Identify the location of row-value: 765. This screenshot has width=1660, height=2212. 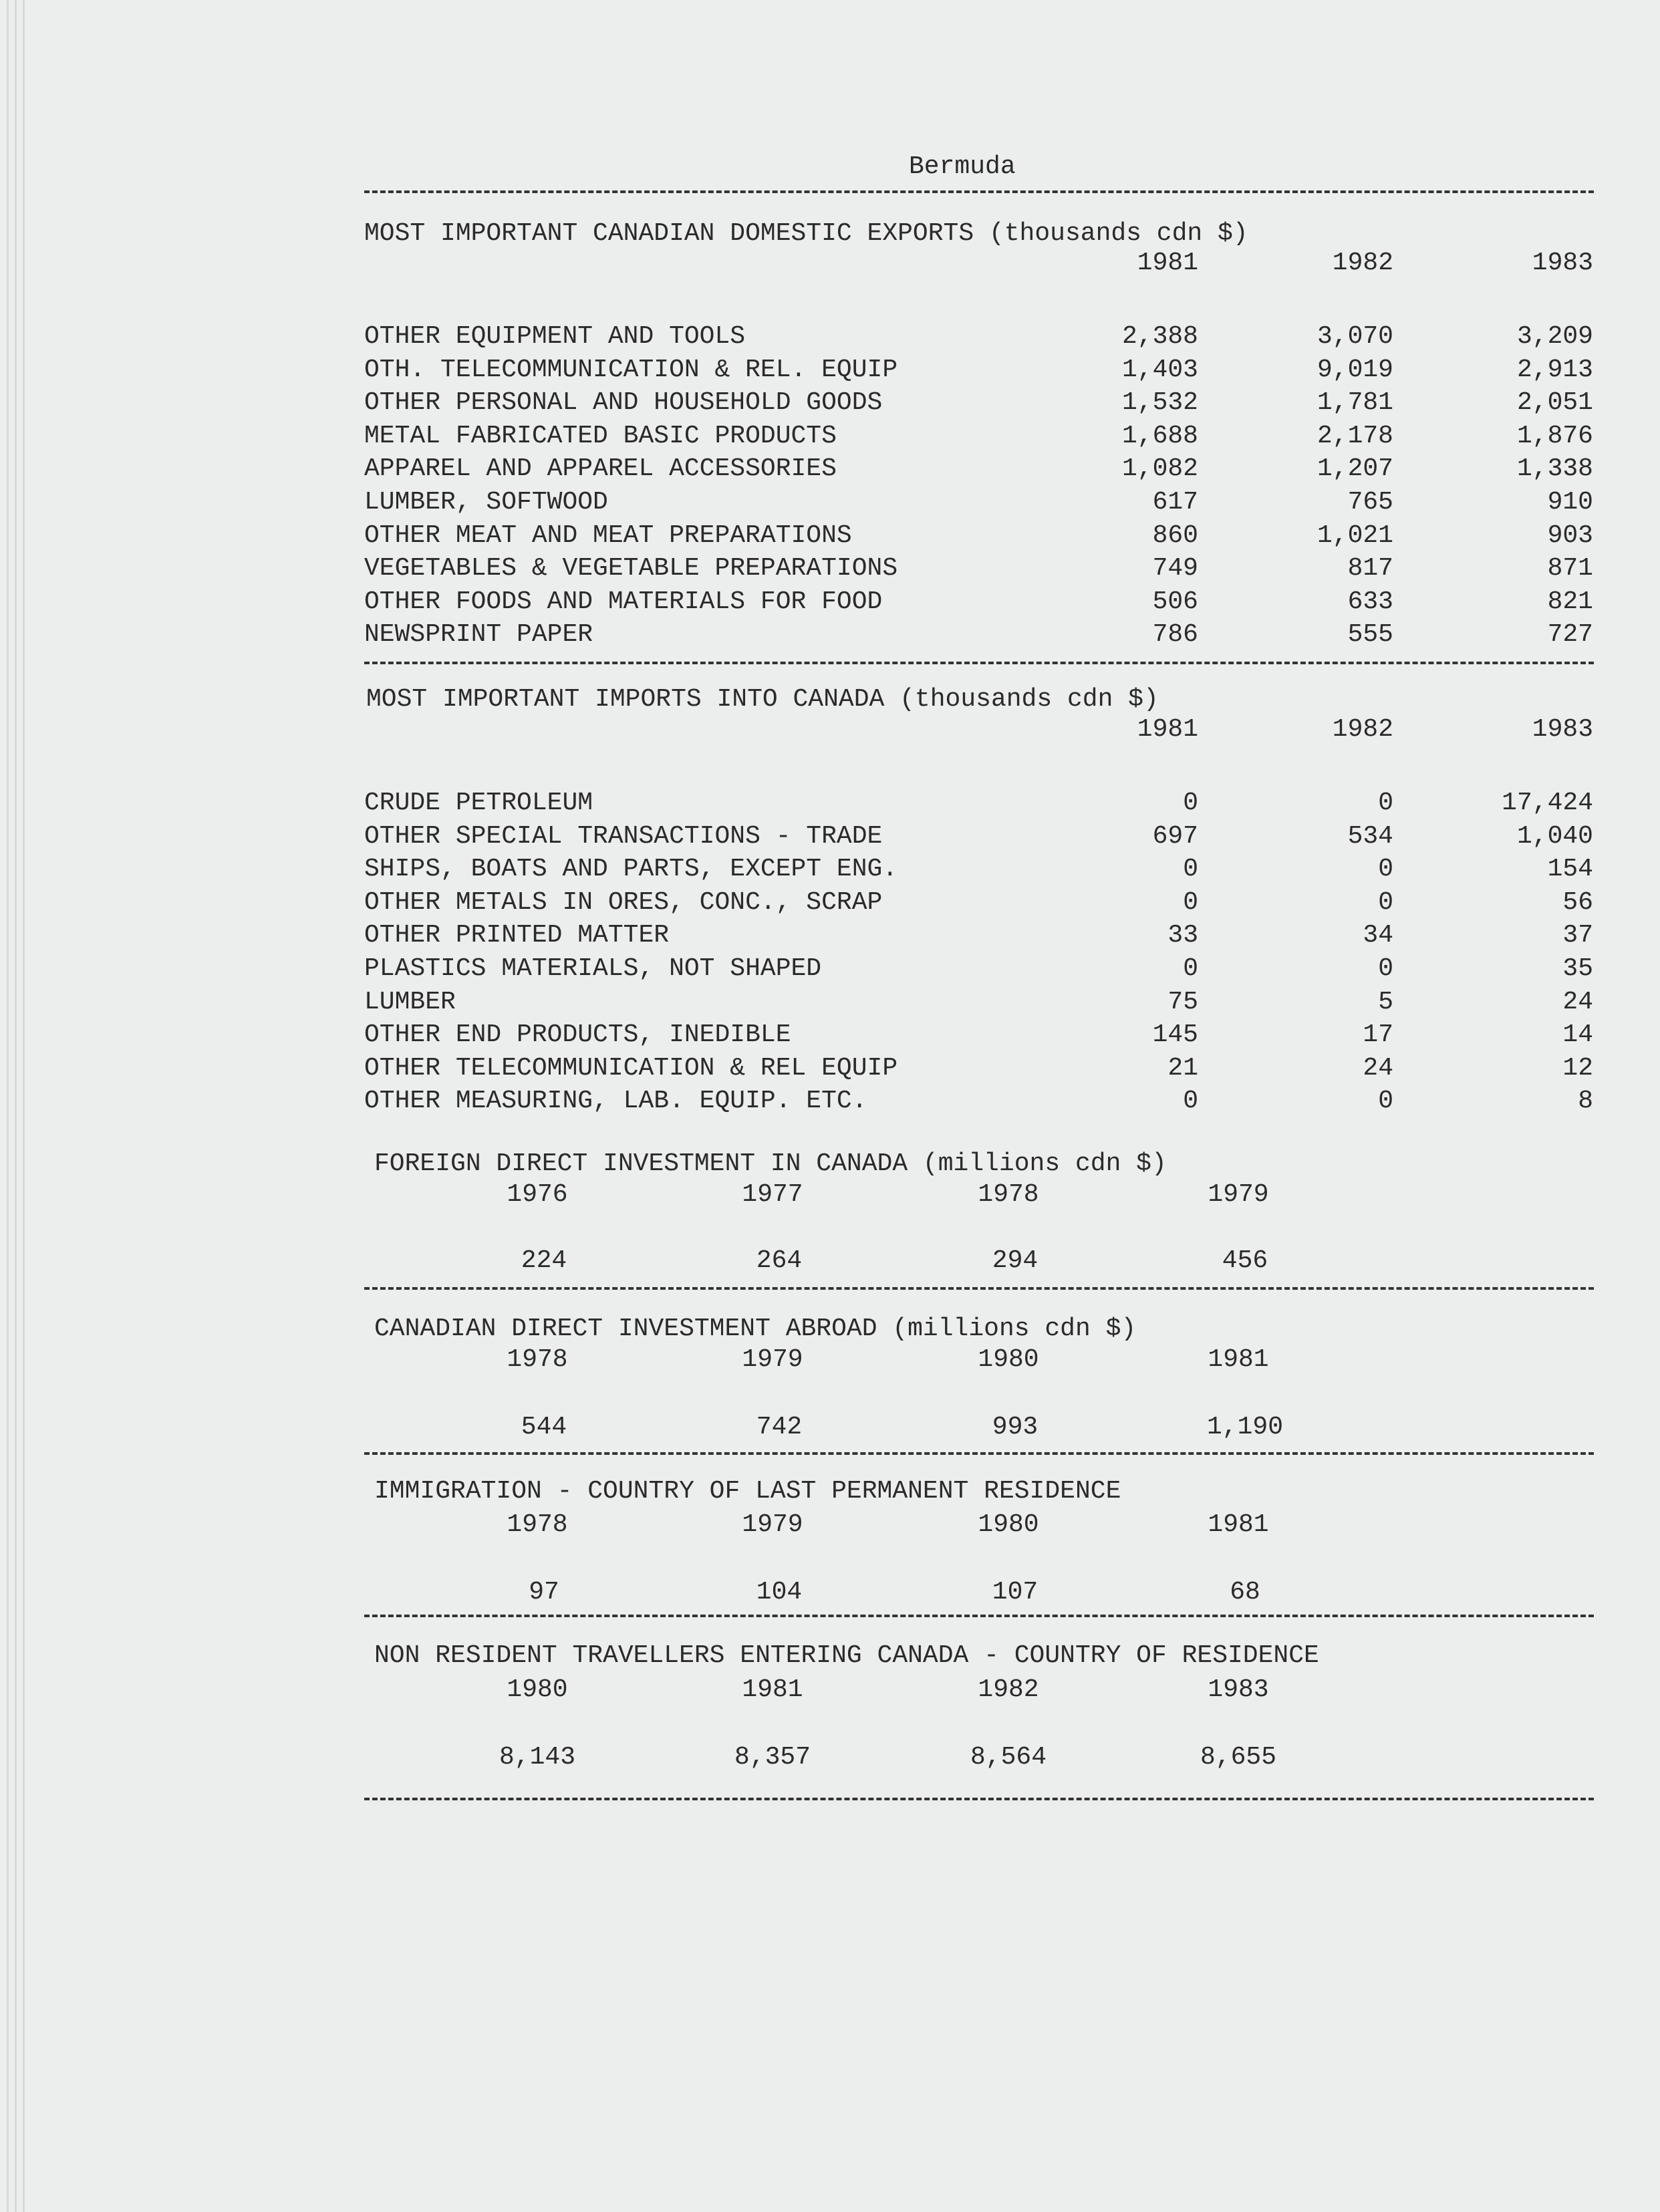
(1370, 503).